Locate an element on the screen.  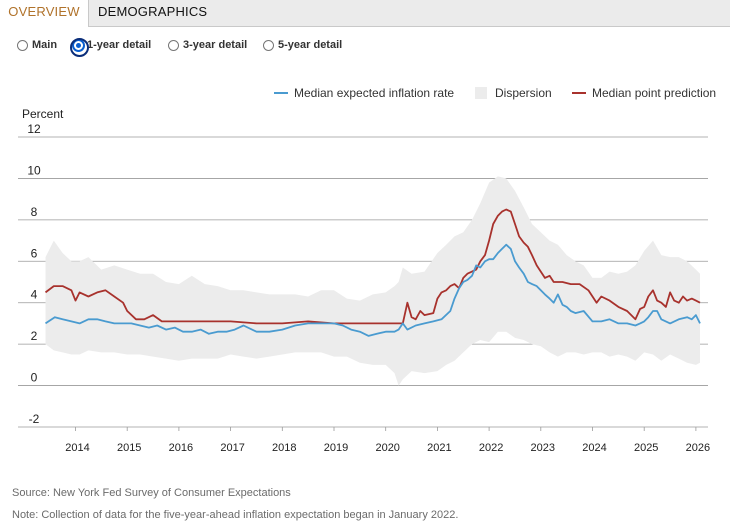
radio-label-3-year: 3-year detail is located at coordinates (215, 45).